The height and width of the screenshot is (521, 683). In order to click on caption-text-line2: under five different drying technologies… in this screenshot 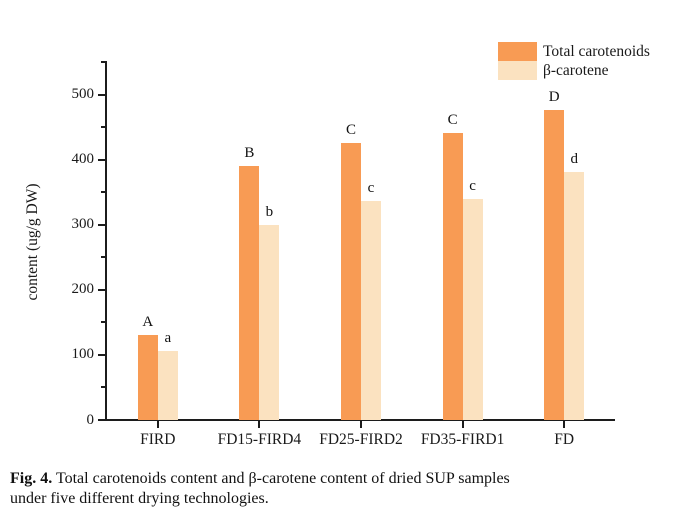, I will do `click(139, 498)`.